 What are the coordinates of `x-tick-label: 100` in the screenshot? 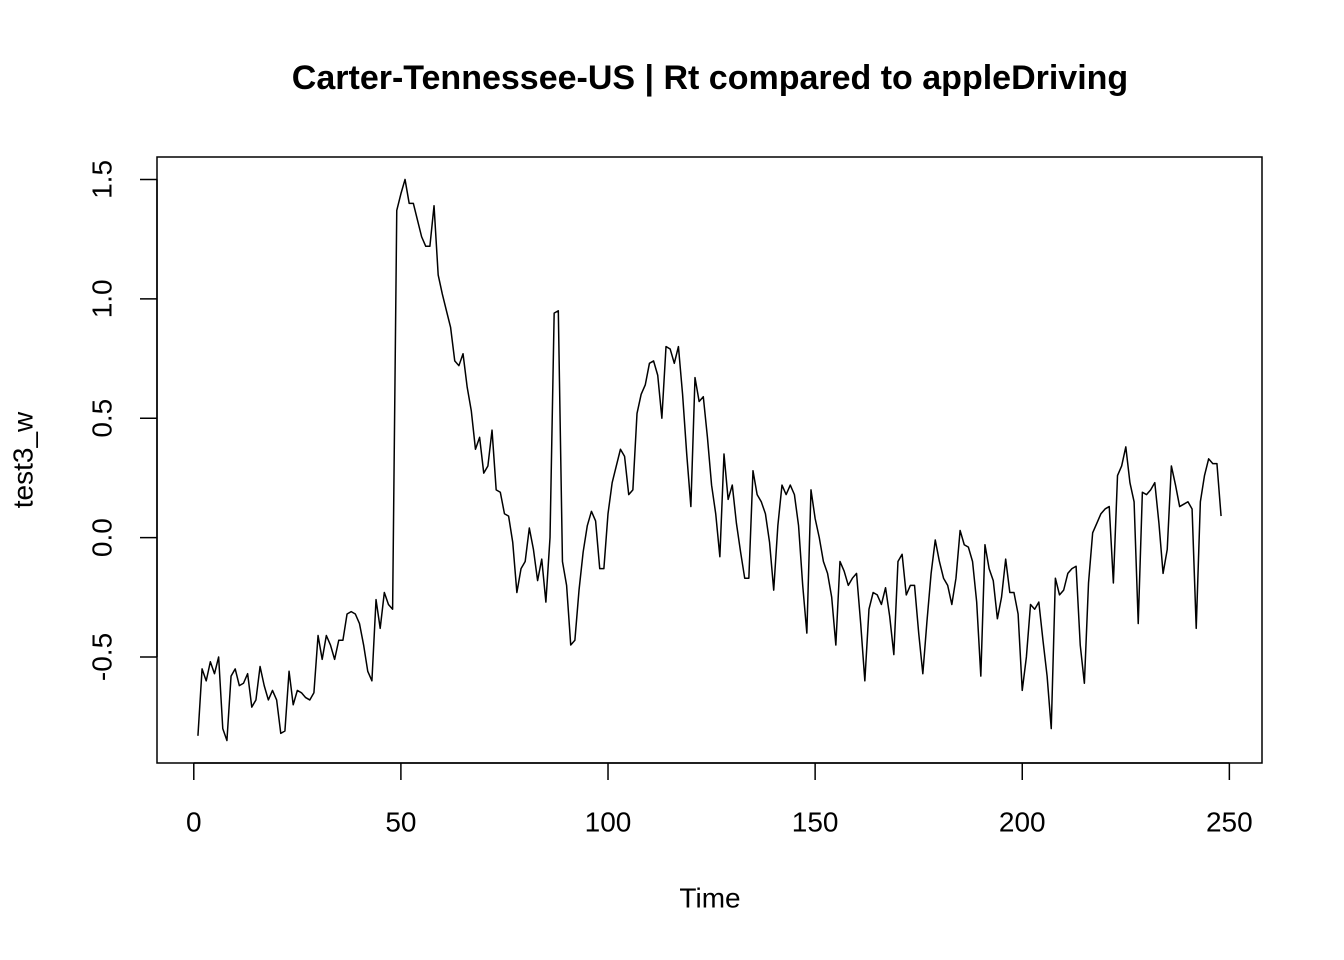 It's located at (608, 821).